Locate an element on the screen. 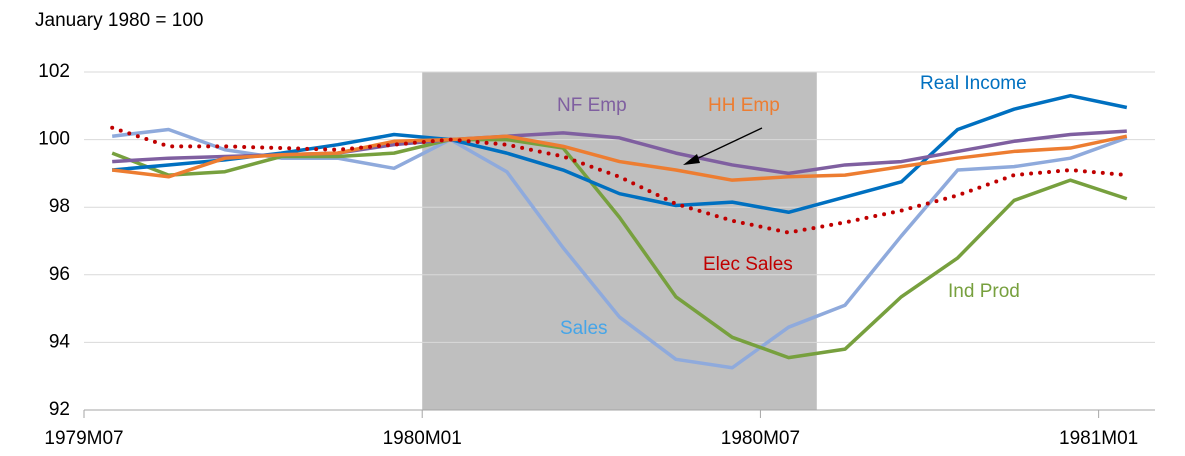  chart-subtitle: January 1980 = 100 is located at coordinates (119, 20).